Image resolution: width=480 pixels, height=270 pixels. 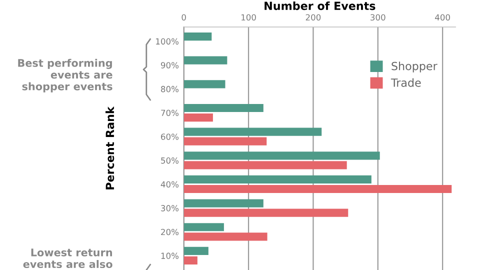 I want to click on x-axis-title: Number of Events, so click(x=320, y=5).